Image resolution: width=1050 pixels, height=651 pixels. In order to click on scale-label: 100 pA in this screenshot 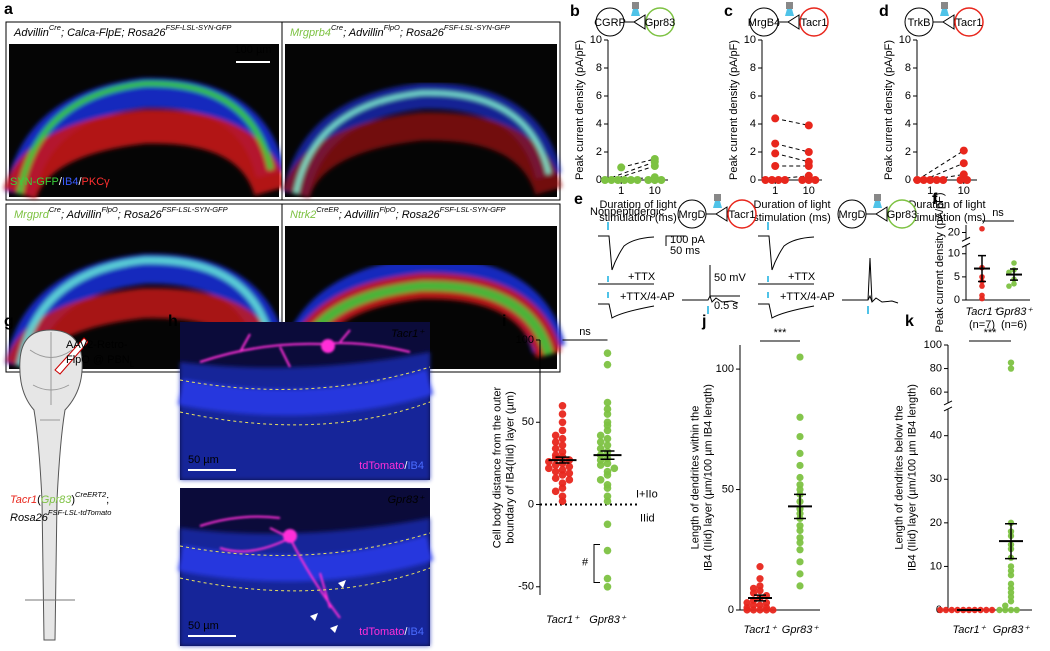, I will do `click(688, 240)`.